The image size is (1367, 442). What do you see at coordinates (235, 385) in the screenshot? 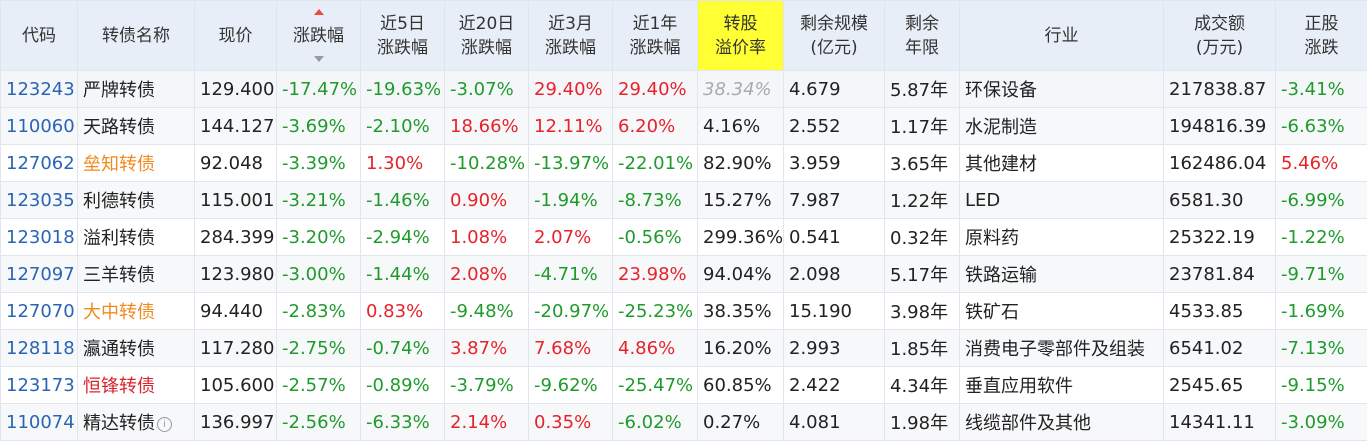
I see `price-cell: 105.600` at bounding box center [235, 385].